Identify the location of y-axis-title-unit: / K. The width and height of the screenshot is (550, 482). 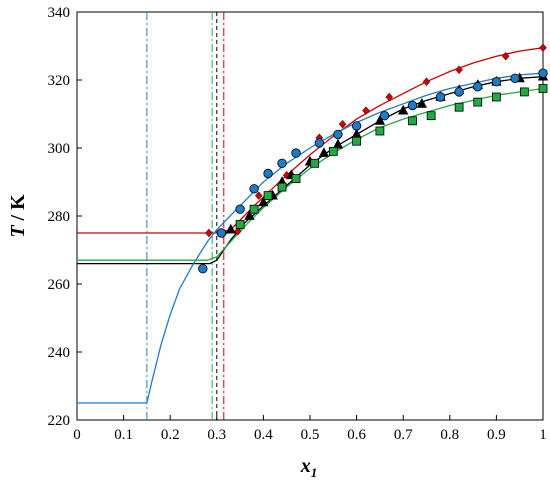
(18, 210).